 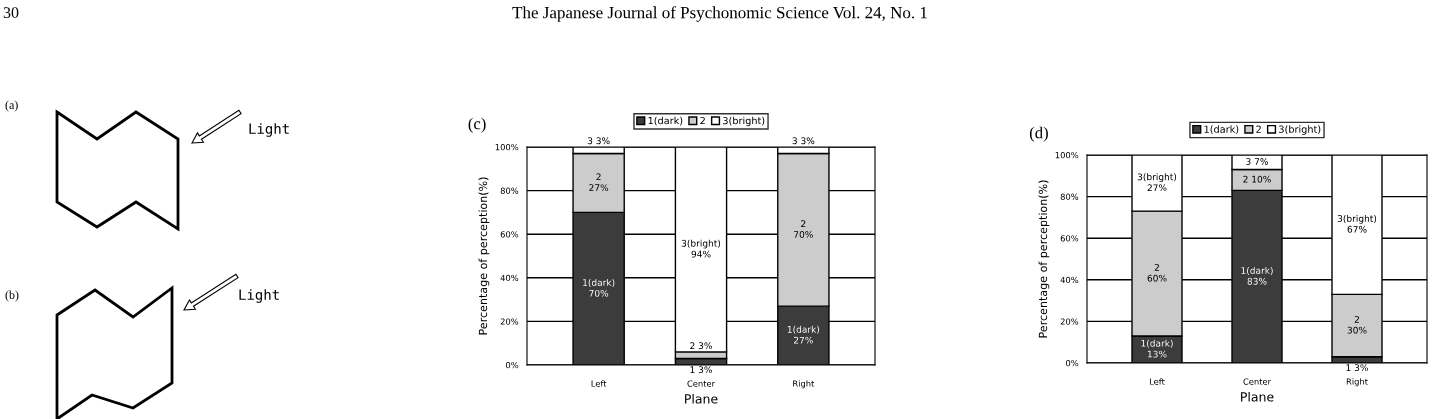 What do you see at coordinates (701, 248) in the screenshot?
I see `data-label: 3(bright) 94%` at bounding box center [701, 248].